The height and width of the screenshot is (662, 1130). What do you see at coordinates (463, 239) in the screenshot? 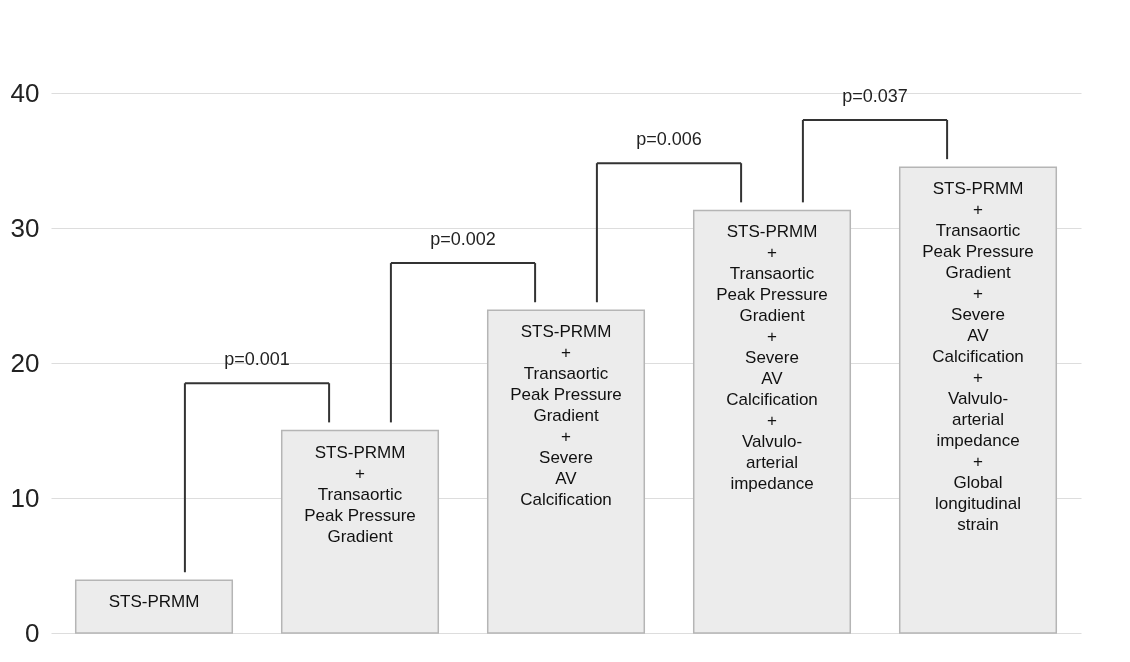
I see `annotation: p=0.002` at bounding box center [463, 239].